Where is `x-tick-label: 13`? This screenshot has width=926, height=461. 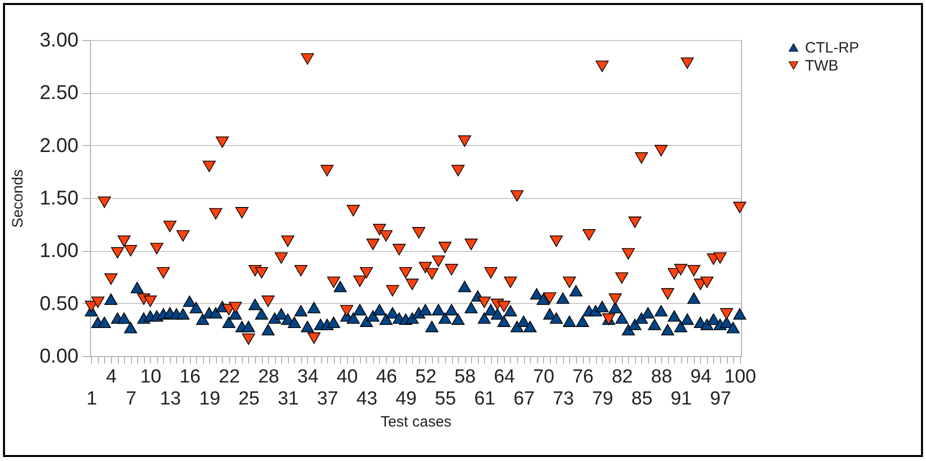
x-tick-label: 13 is located at coordinates (170, 399).